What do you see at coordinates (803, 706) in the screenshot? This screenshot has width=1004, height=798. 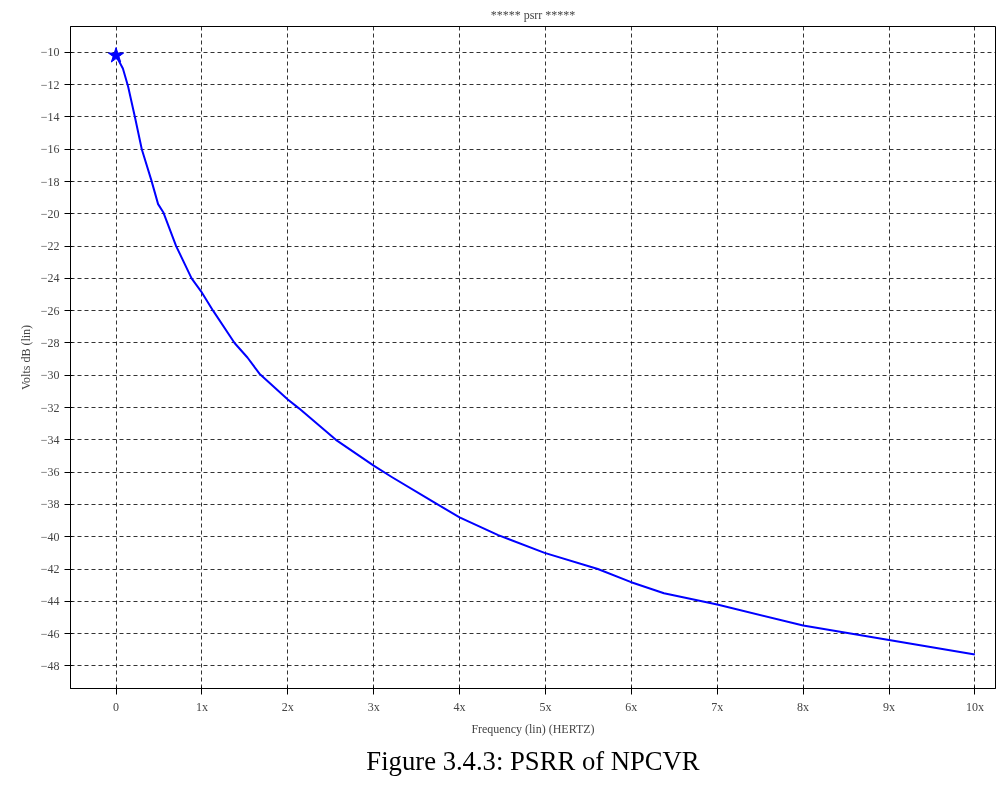 I see `x-tick-label: 8x` at bounding box center [803, 706].